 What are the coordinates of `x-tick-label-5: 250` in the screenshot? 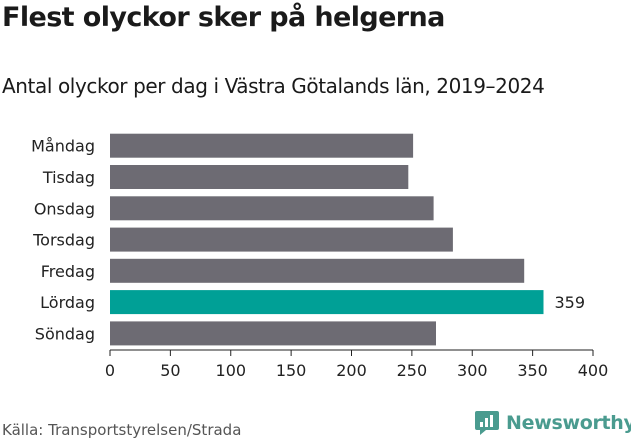 It's located at (412, 370).